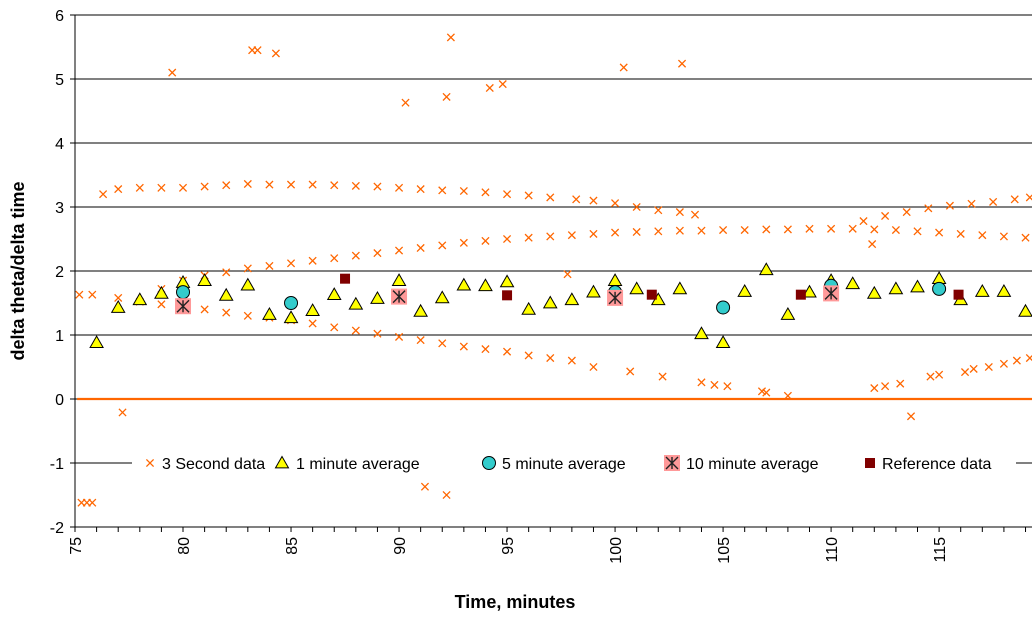  I want to click on x-tick-label: 100, so click(616, 550).